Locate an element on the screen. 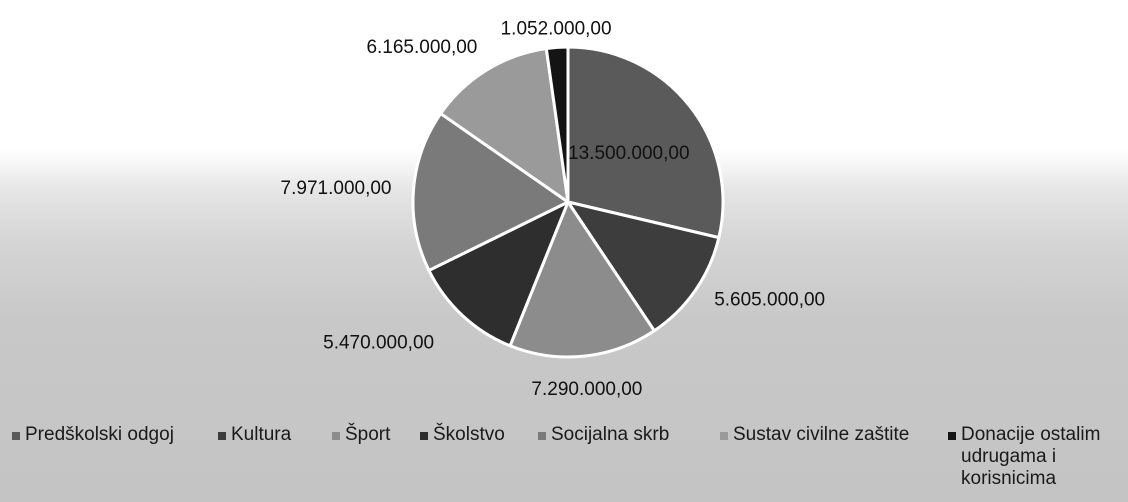  data-label-predskolski-odgoj: 13.500.000,00 is located at coordinates (629, 153).